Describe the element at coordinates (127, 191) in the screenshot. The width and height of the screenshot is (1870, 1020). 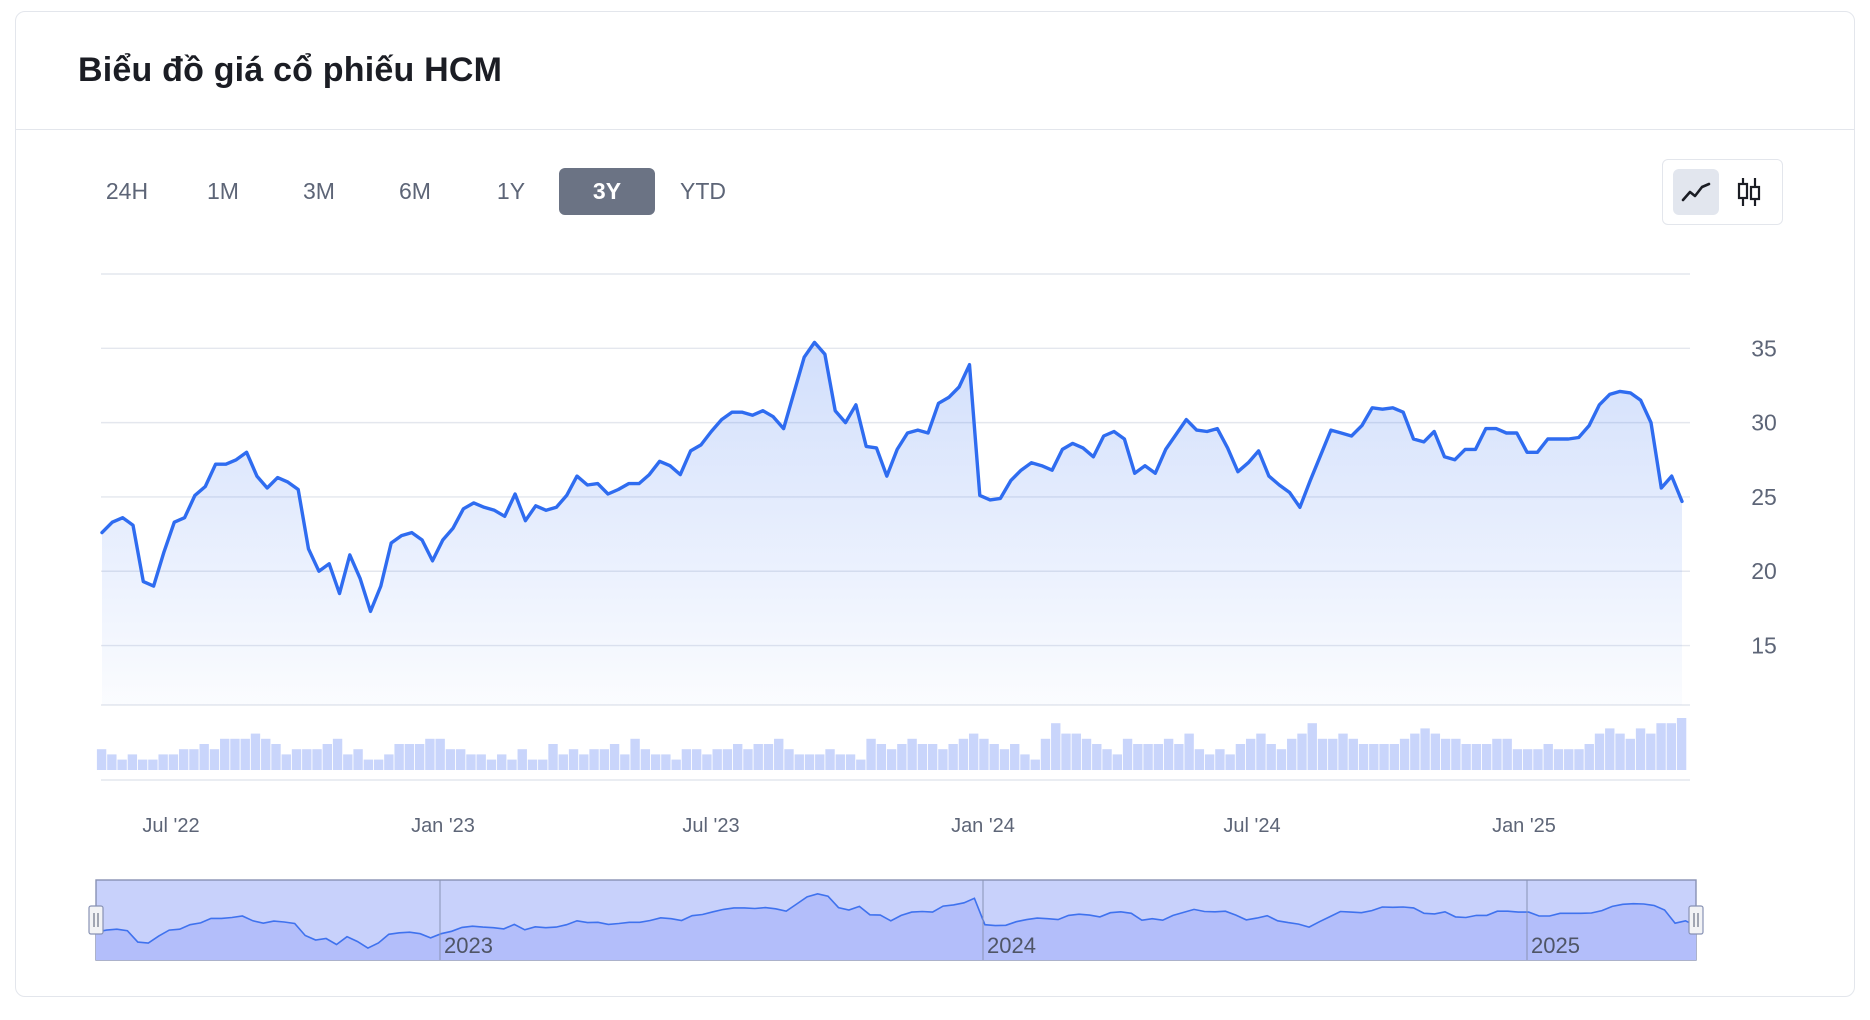
I see `range-tab-24h: 24H` at that location.